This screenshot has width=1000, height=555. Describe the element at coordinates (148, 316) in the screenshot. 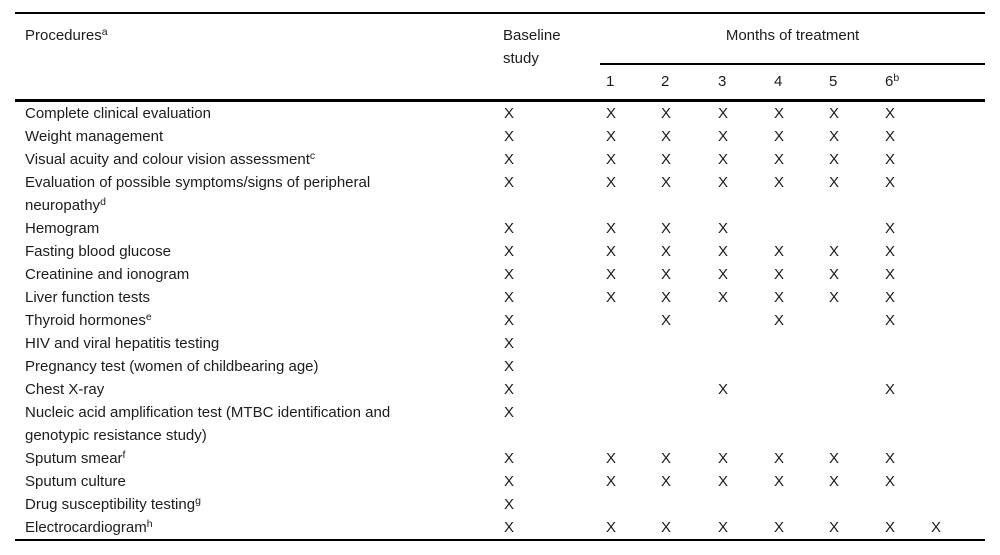

I see `procedure-footnote: e` at that location.